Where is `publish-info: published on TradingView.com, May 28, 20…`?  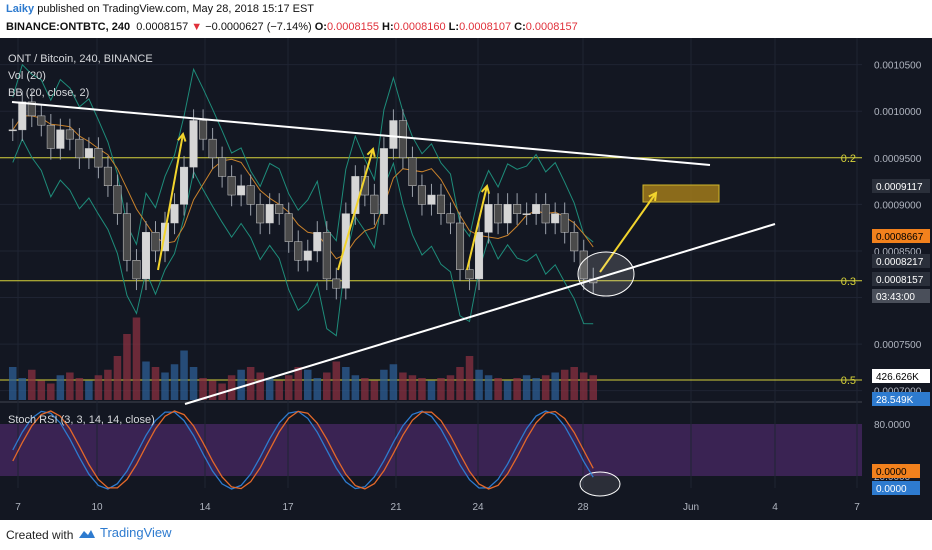
publish-info: published on TradingView.com, May 28, 20… is located at coordinates (176, 9).